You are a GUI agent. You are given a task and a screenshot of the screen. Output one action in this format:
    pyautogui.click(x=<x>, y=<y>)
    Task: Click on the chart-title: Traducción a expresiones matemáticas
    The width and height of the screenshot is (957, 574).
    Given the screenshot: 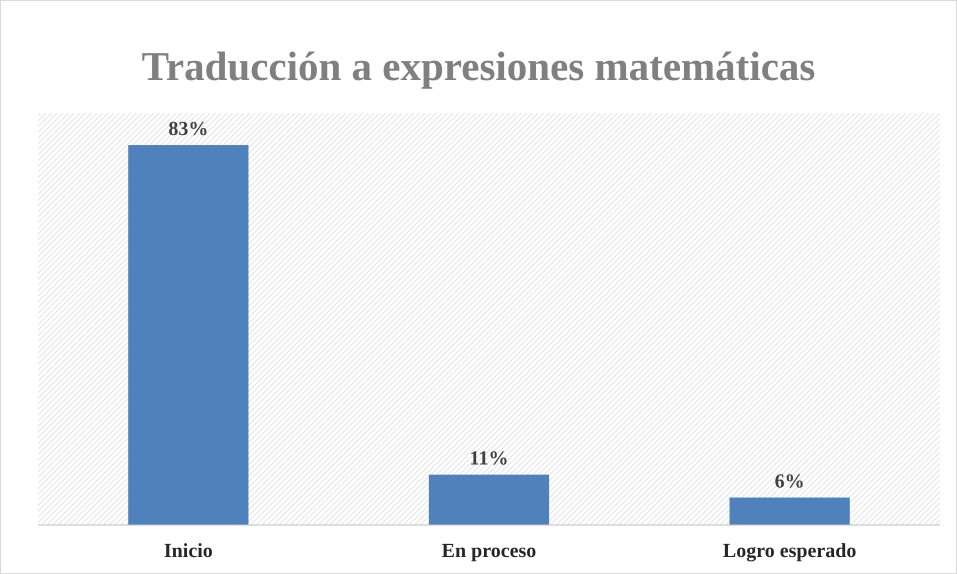 What is the action you would take?
    pyautogui.click(x=479, y=66)
    